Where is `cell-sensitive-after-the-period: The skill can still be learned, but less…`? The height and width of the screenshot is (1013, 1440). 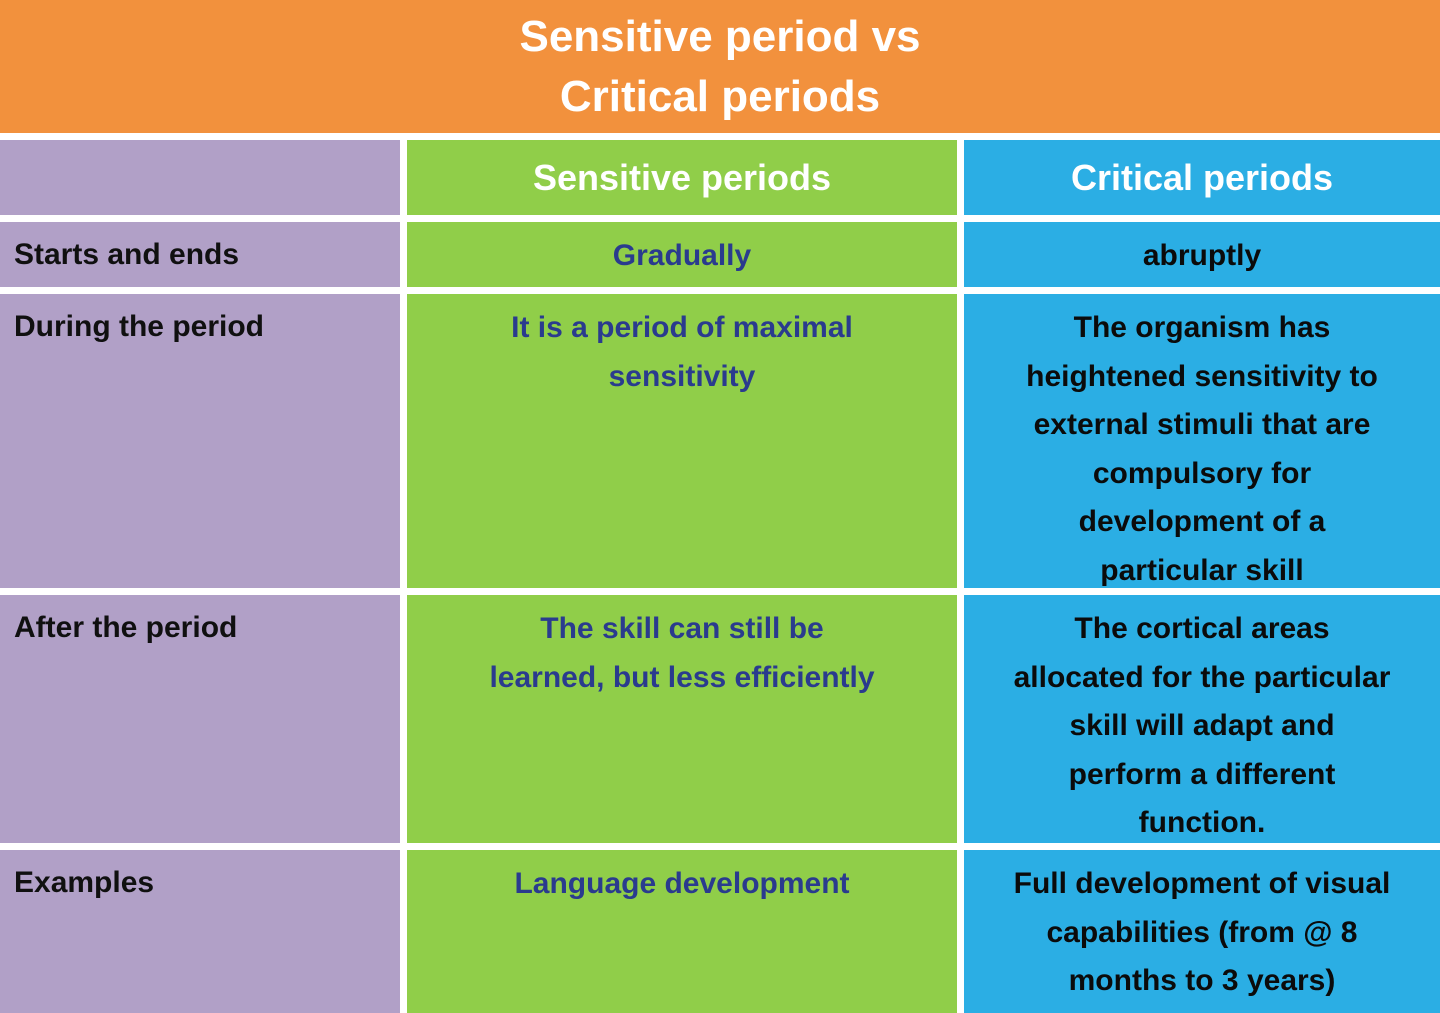 cell-sensitive-after-the-period: The skill can still be learned, but less… is located at coordinates (682, 719).